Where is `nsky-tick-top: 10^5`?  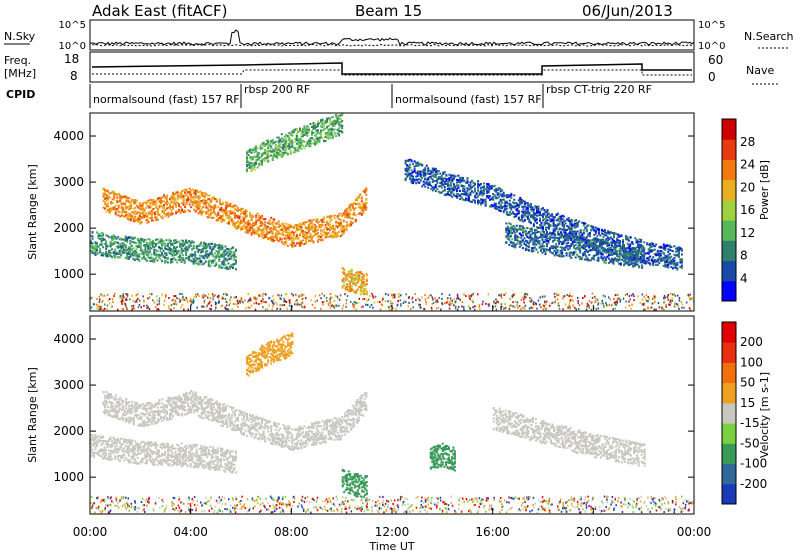
nsky-tick-top: 10^5 is located at coordinates (72, 25).